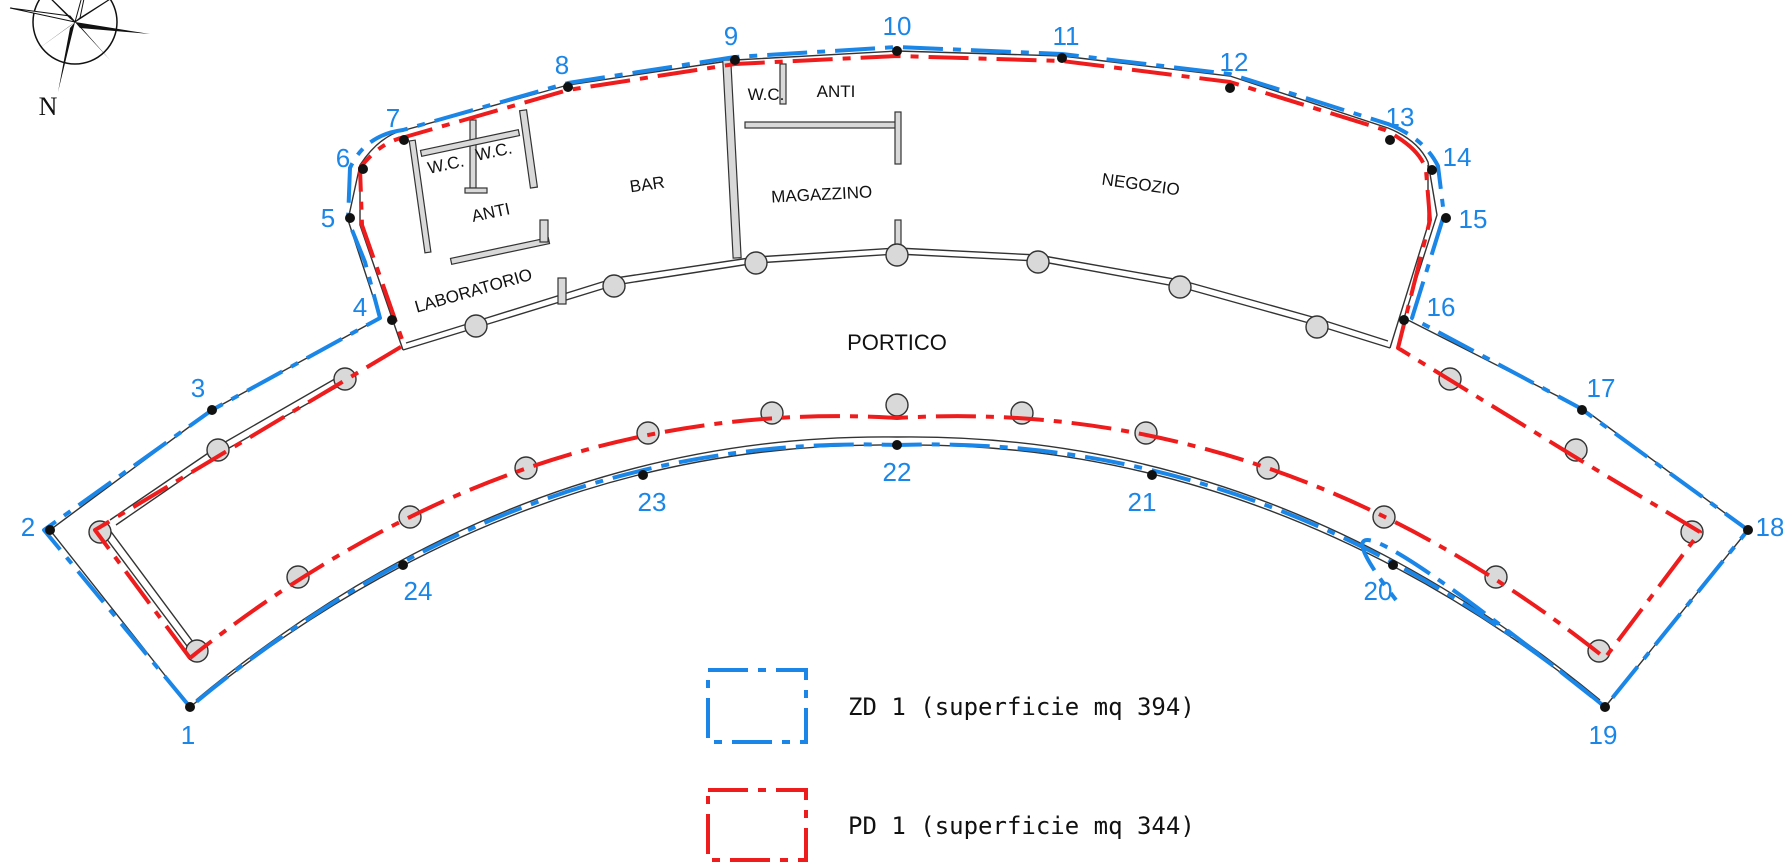 This screenshot has width=1783, height=863. I want to click on point-label: 17, so click(1601, 388).